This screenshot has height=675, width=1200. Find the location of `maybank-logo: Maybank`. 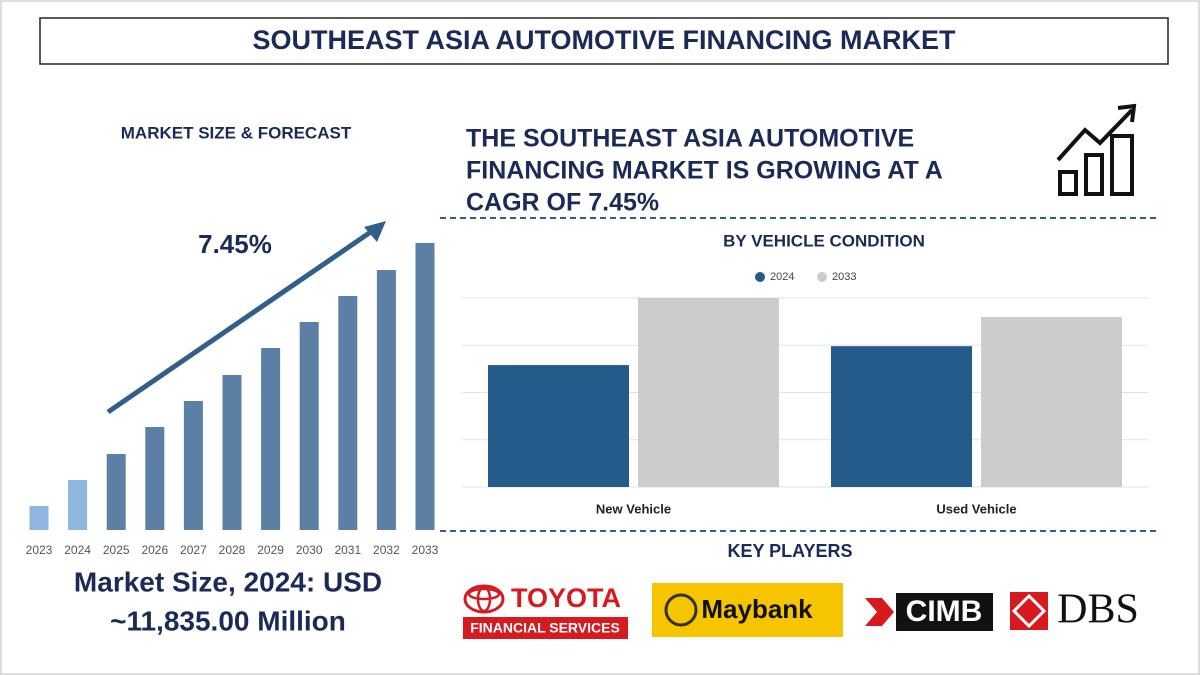

maybank-logo: Maybank is located at coordinates (747, 610).